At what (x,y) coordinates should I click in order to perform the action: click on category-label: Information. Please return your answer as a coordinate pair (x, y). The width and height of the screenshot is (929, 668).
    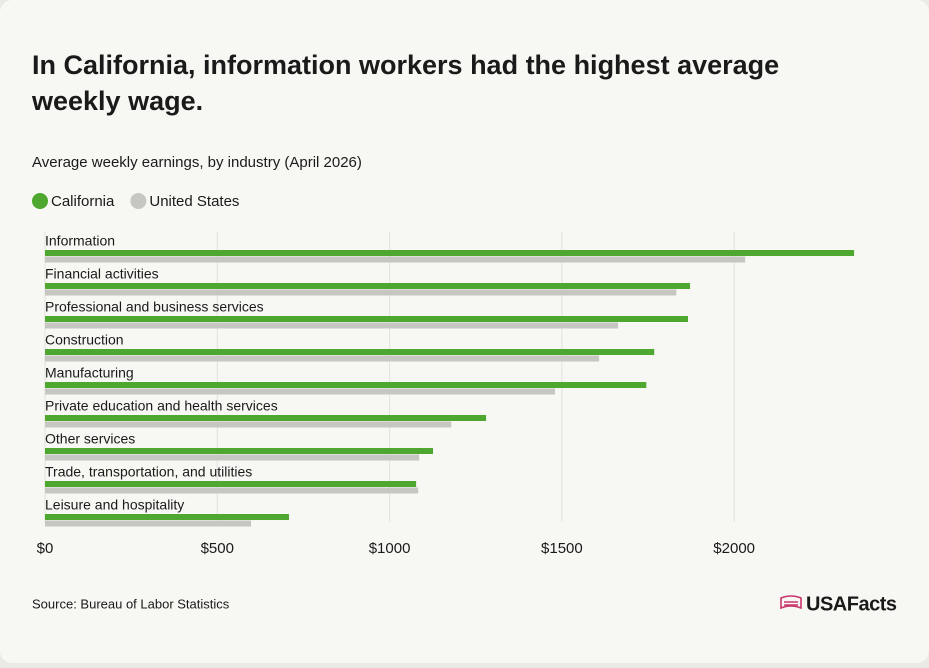
    Looking at the image, I should click on (80, 241).